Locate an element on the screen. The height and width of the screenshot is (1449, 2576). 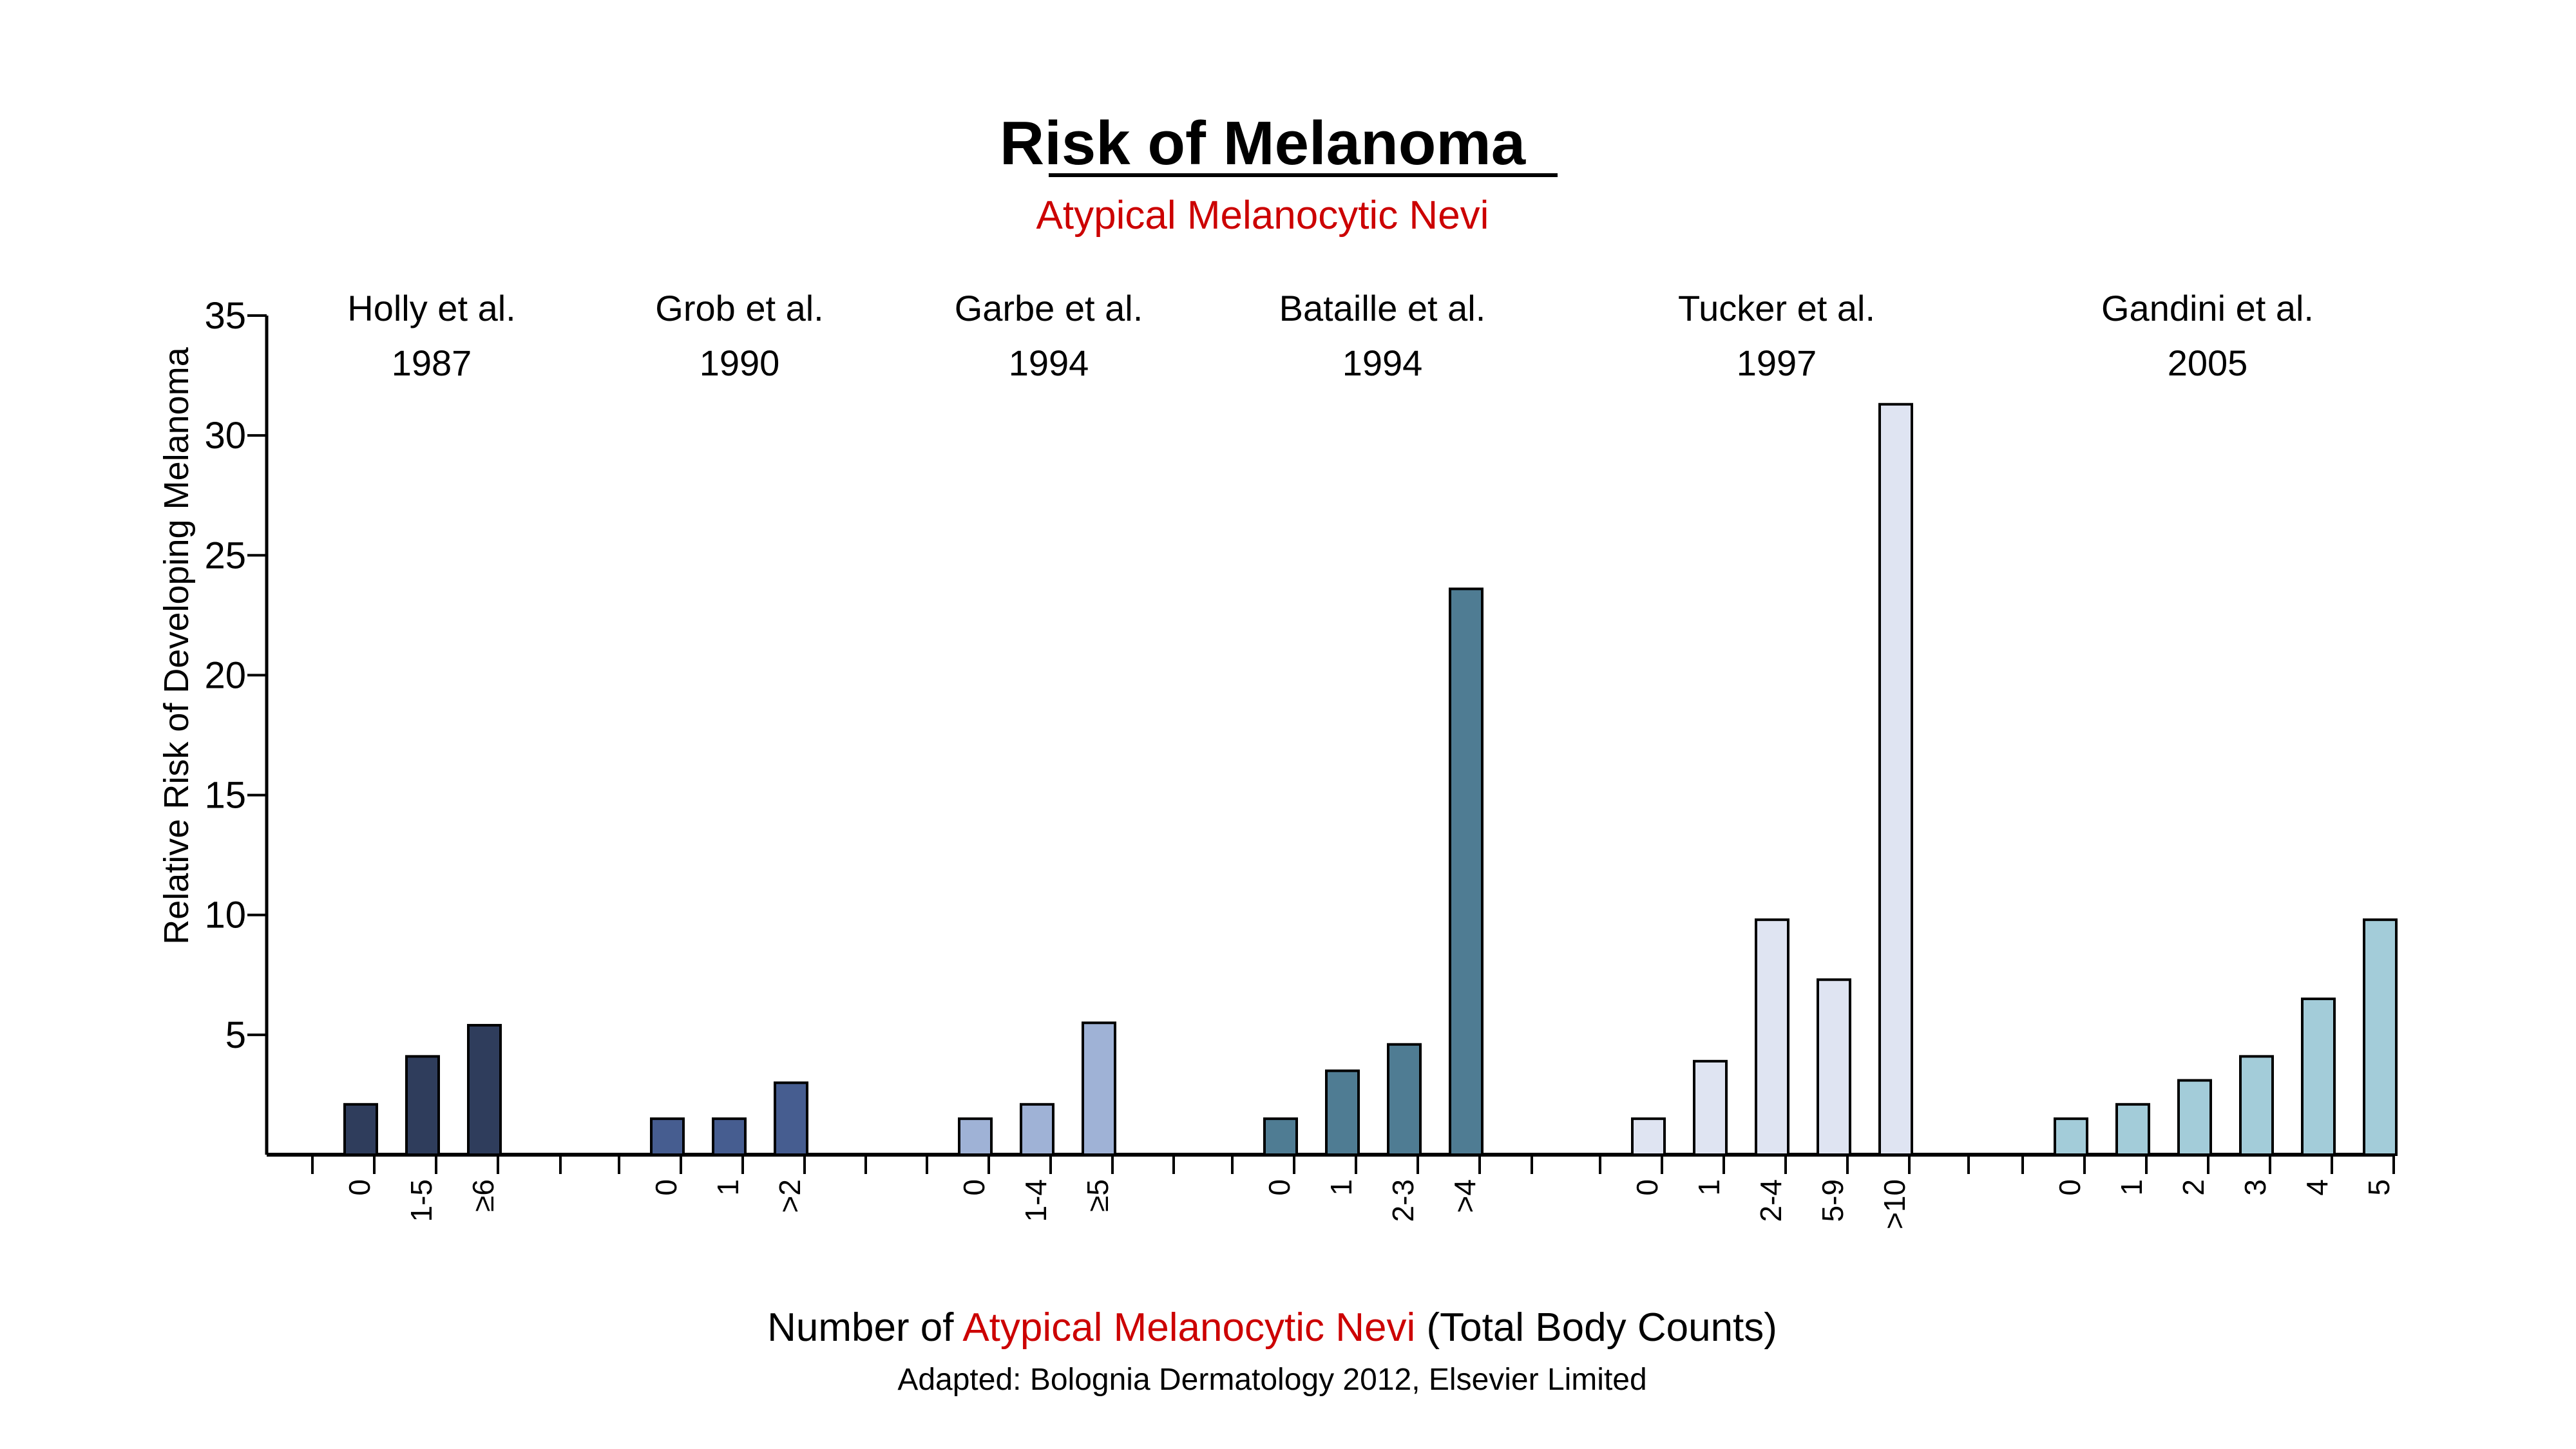
x-category-label: 4 is located at coordinates (2317, 1188).